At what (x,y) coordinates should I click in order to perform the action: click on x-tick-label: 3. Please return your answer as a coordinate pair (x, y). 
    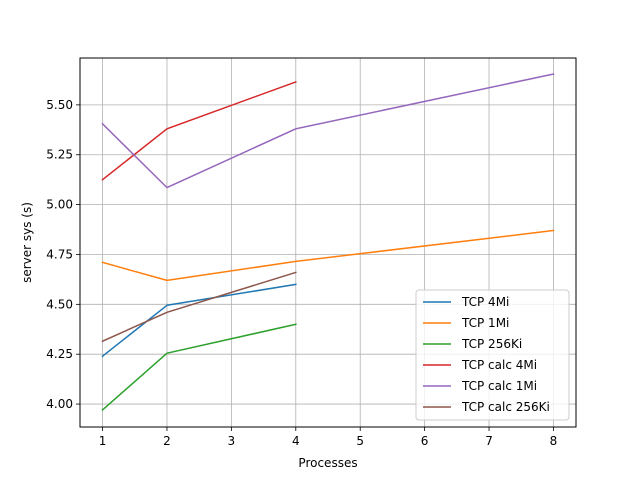
    Looking at the image, I should click on (232, 441).